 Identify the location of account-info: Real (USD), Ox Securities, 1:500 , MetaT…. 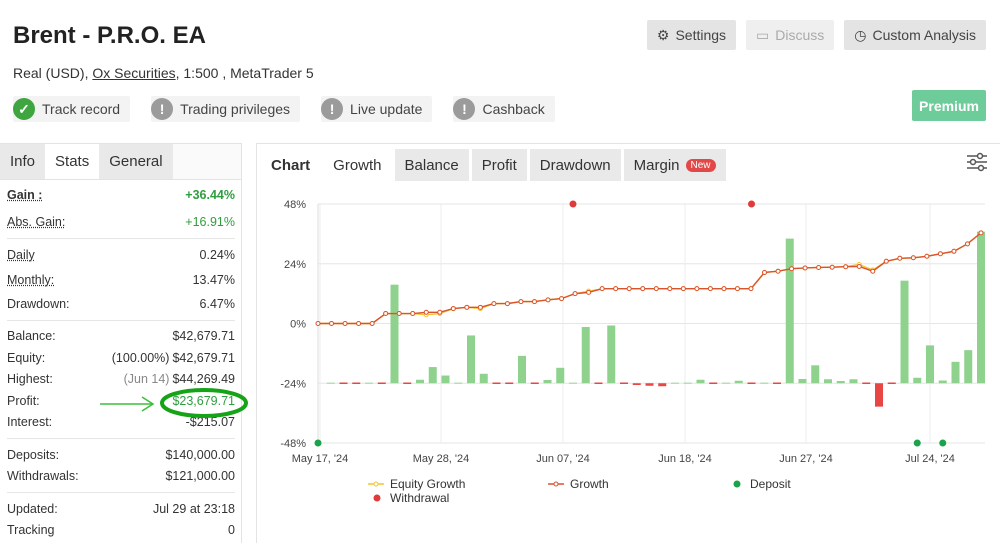
(163, 73).